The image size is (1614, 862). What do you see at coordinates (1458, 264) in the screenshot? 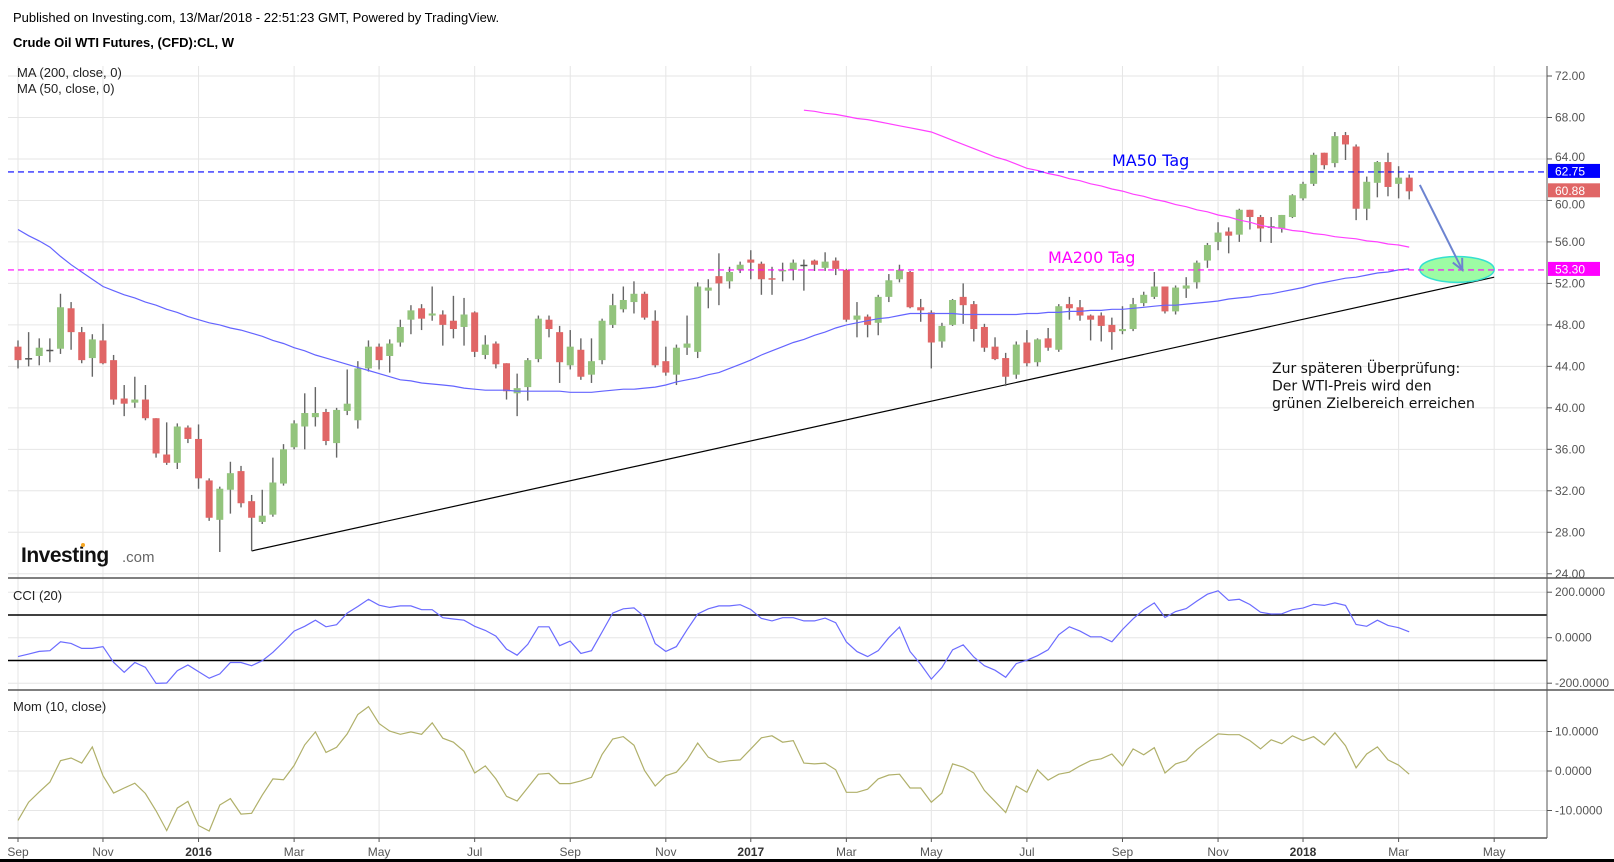
I see `arrow-head-icon` at bounding box center [1458, 264].